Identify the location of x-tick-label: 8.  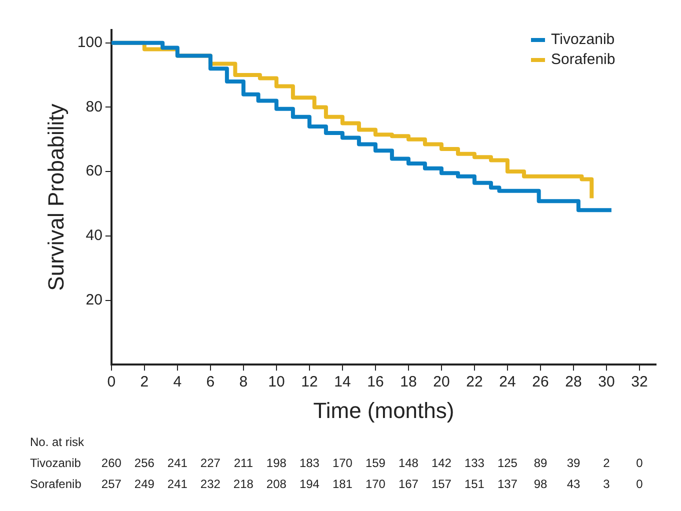
(243, 382).